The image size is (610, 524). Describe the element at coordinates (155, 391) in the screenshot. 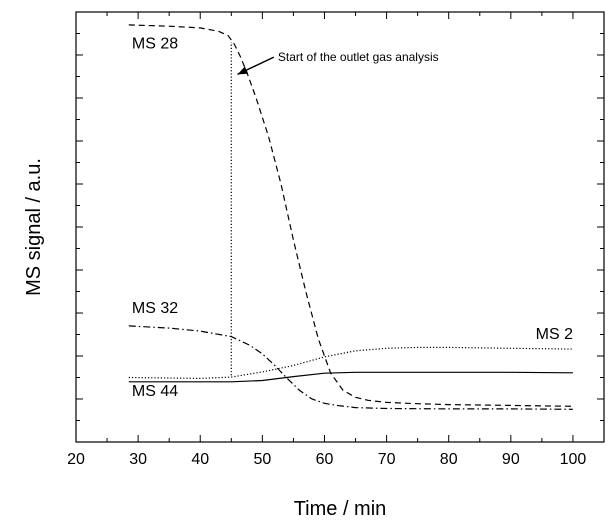

I see `series-label: MS 44` at that location.